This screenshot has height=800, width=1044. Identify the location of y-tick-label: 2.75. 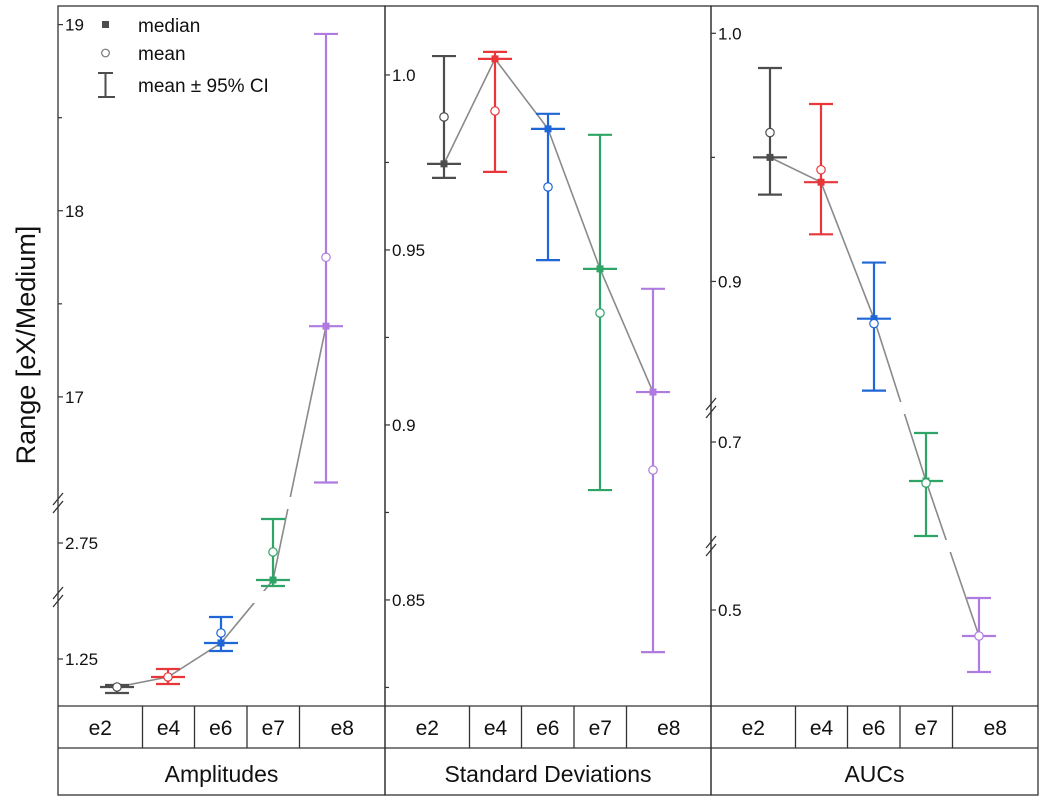
(81, 543).